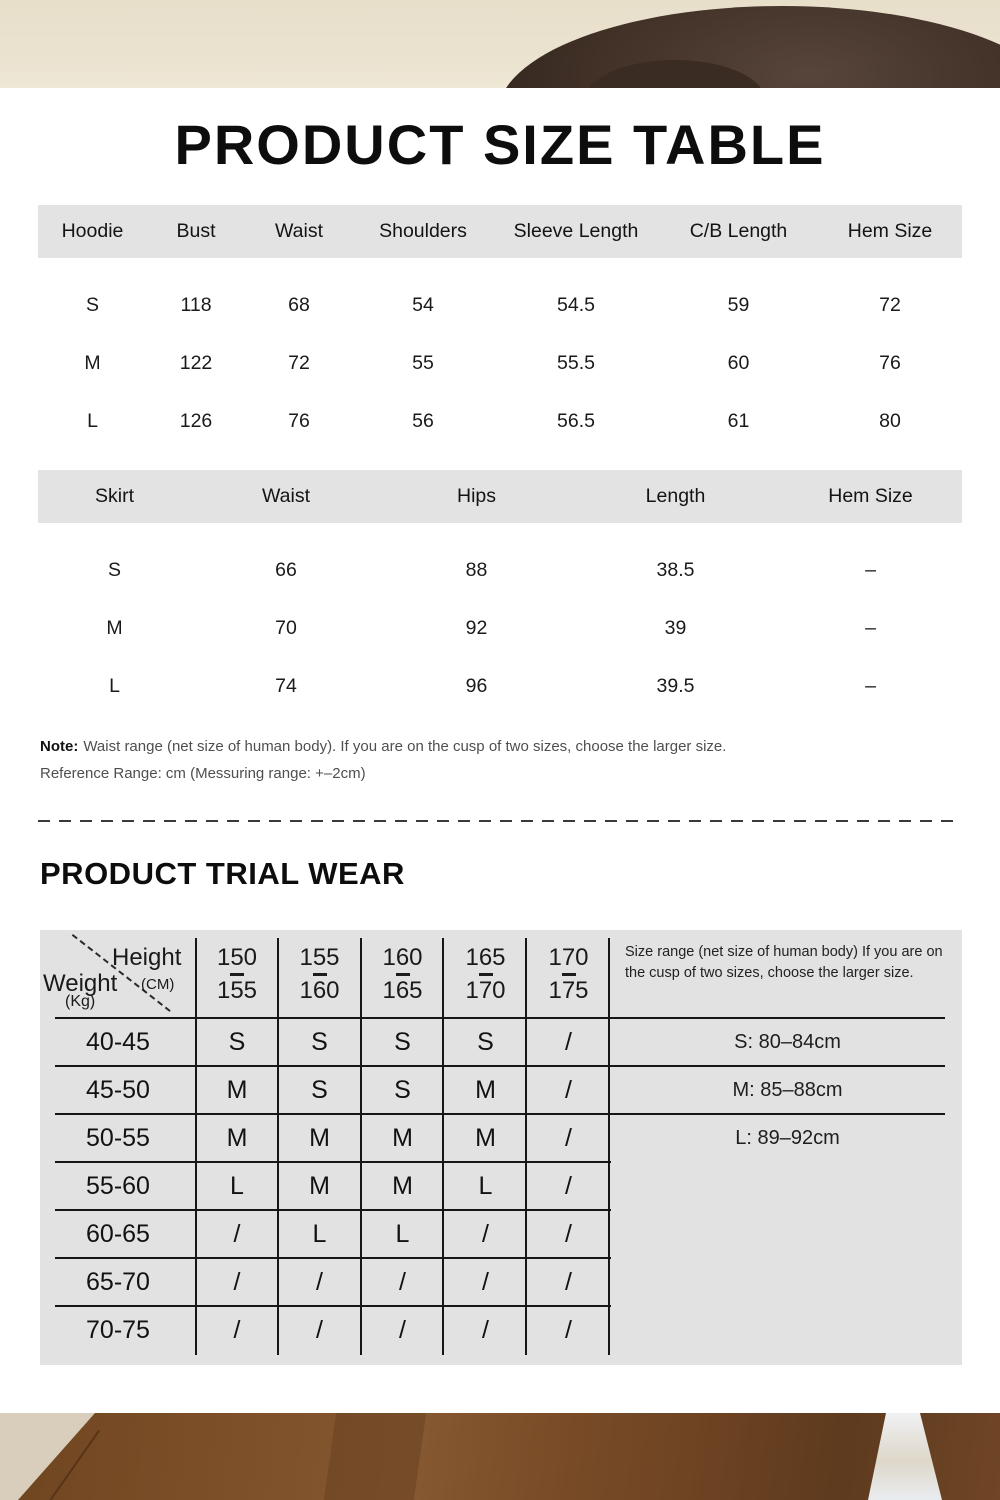 This screenshot has height=1500, width=1000. I want to click on note-label: Note:, so click(59, 746).